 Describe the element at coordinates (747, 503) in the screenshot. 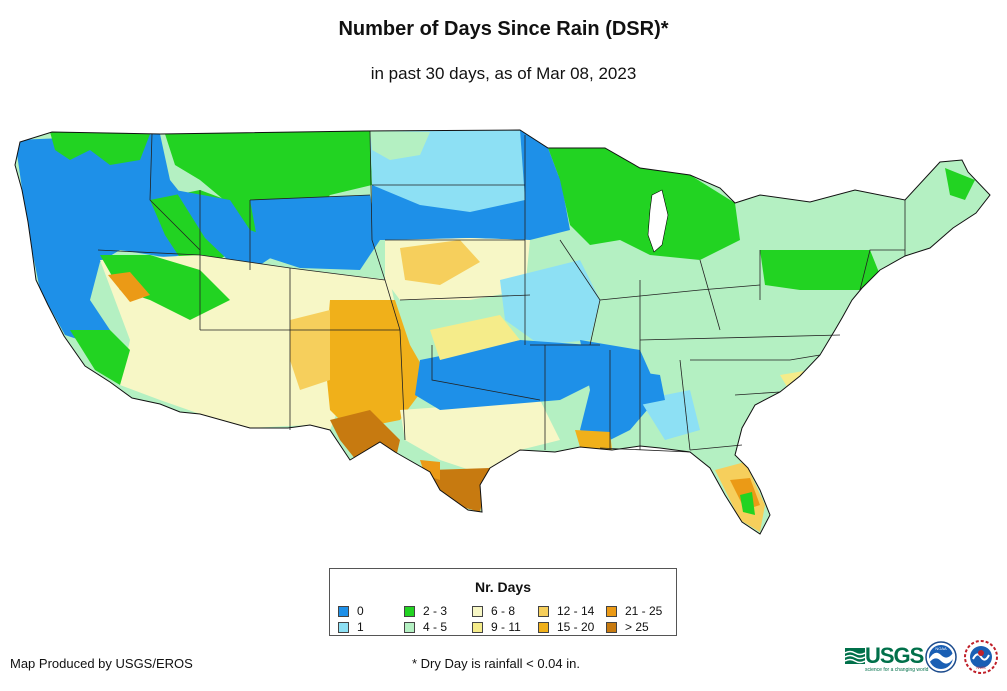

I see `region-florida-2-3-days` at that location.